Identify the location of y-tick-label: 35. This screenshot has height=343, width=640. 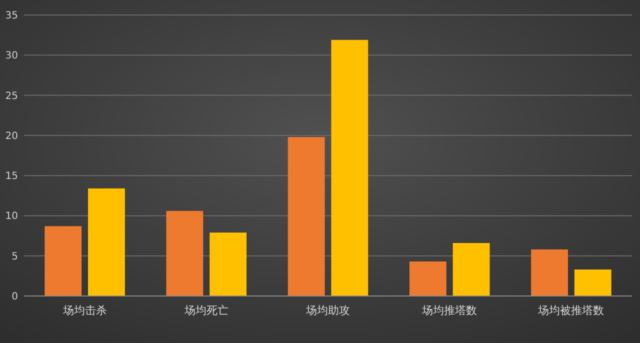
(11, 16).